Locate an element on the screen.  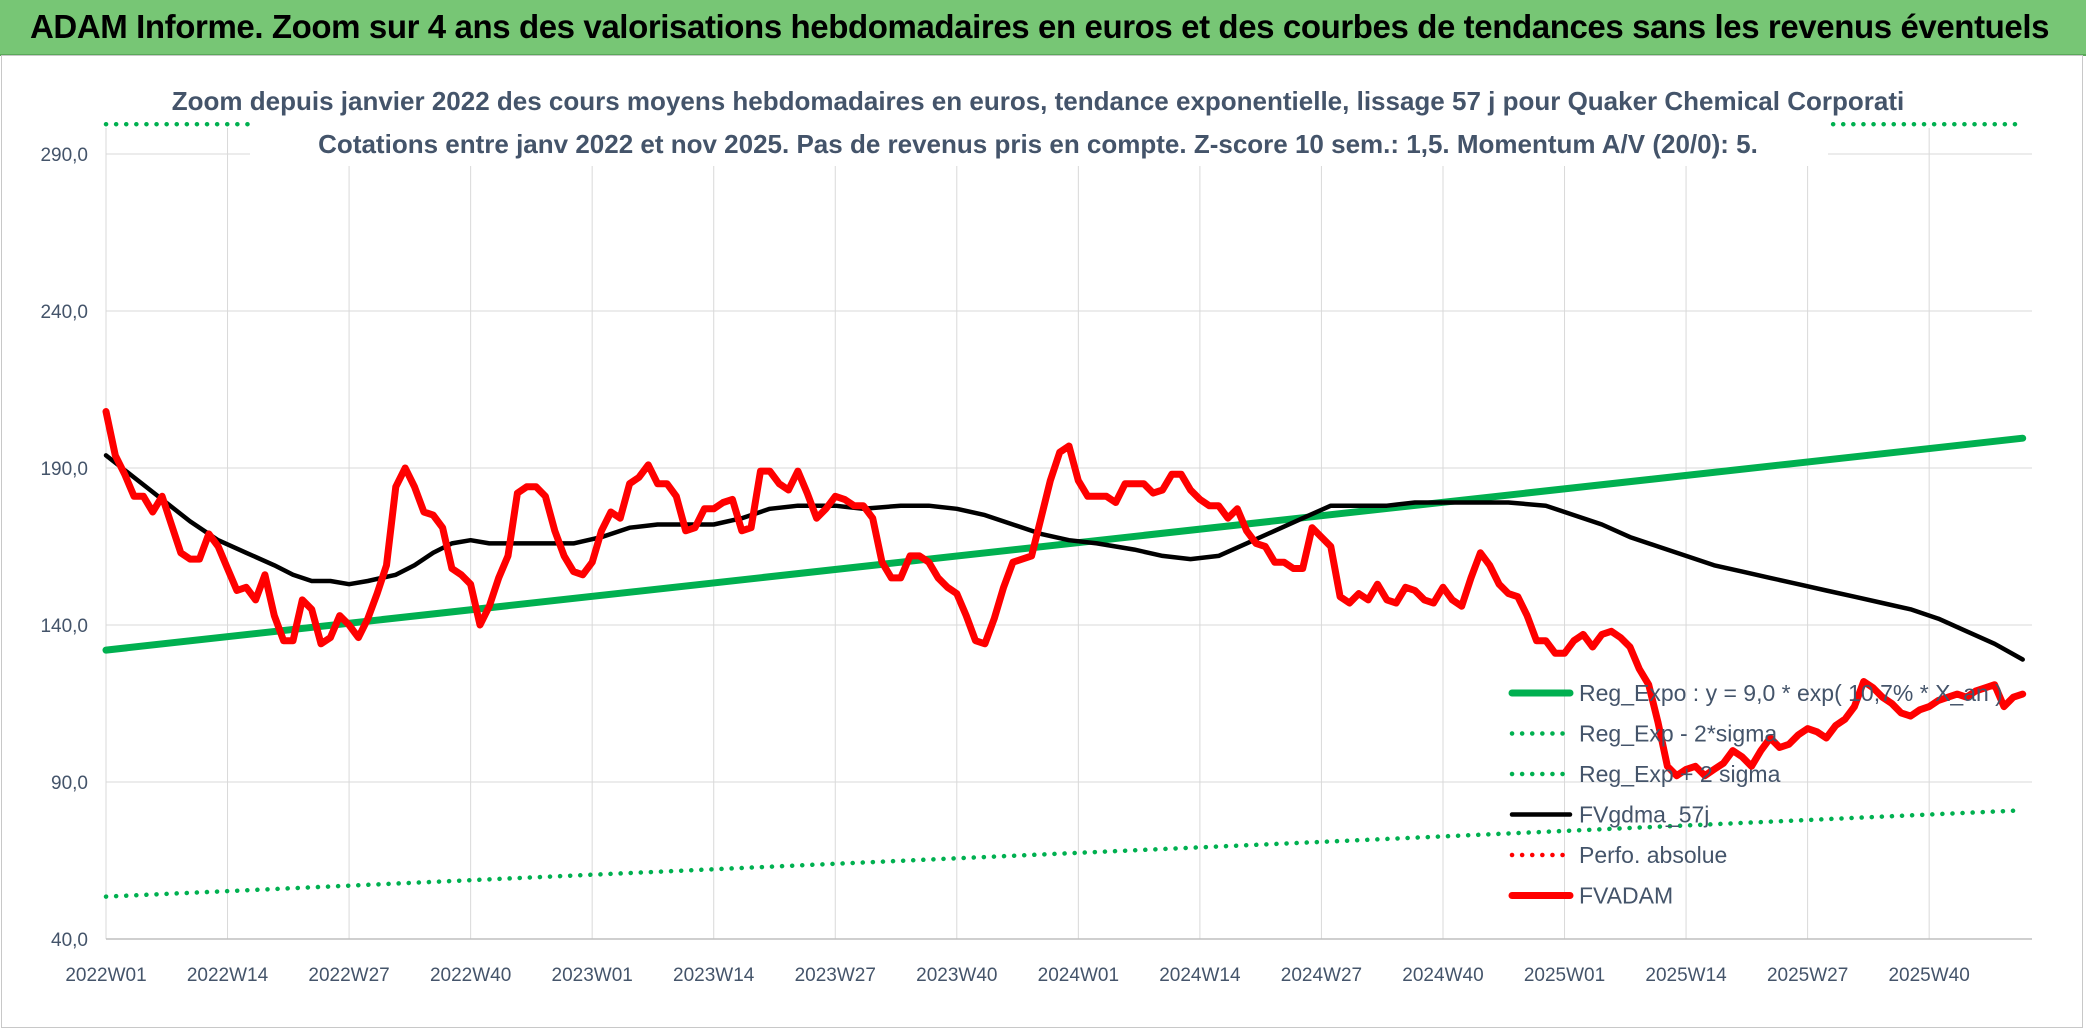
x-tick-label: 2023W27 is located at coordinates (835, 975).